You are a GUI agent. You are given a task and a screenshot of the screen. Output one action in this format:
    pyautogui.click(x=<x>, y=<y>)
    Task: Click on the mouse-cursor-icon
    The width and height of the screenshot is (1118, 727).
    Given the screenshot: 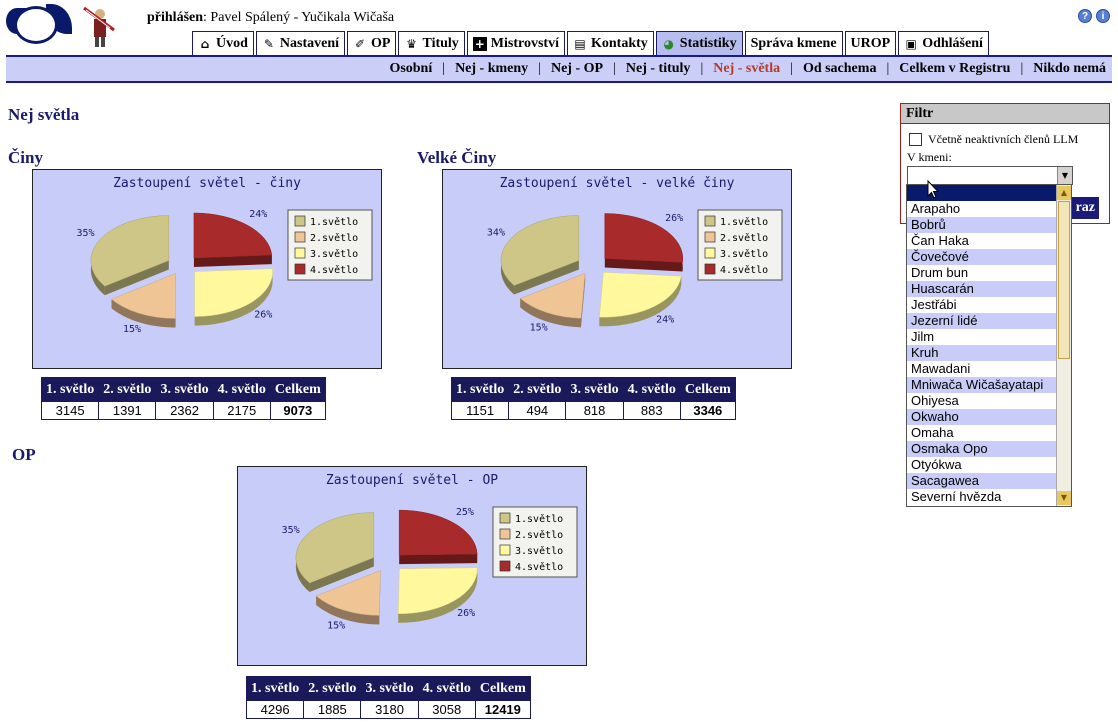 What is the action you would take?
    pyautogui.click(x=933, y=189)
    